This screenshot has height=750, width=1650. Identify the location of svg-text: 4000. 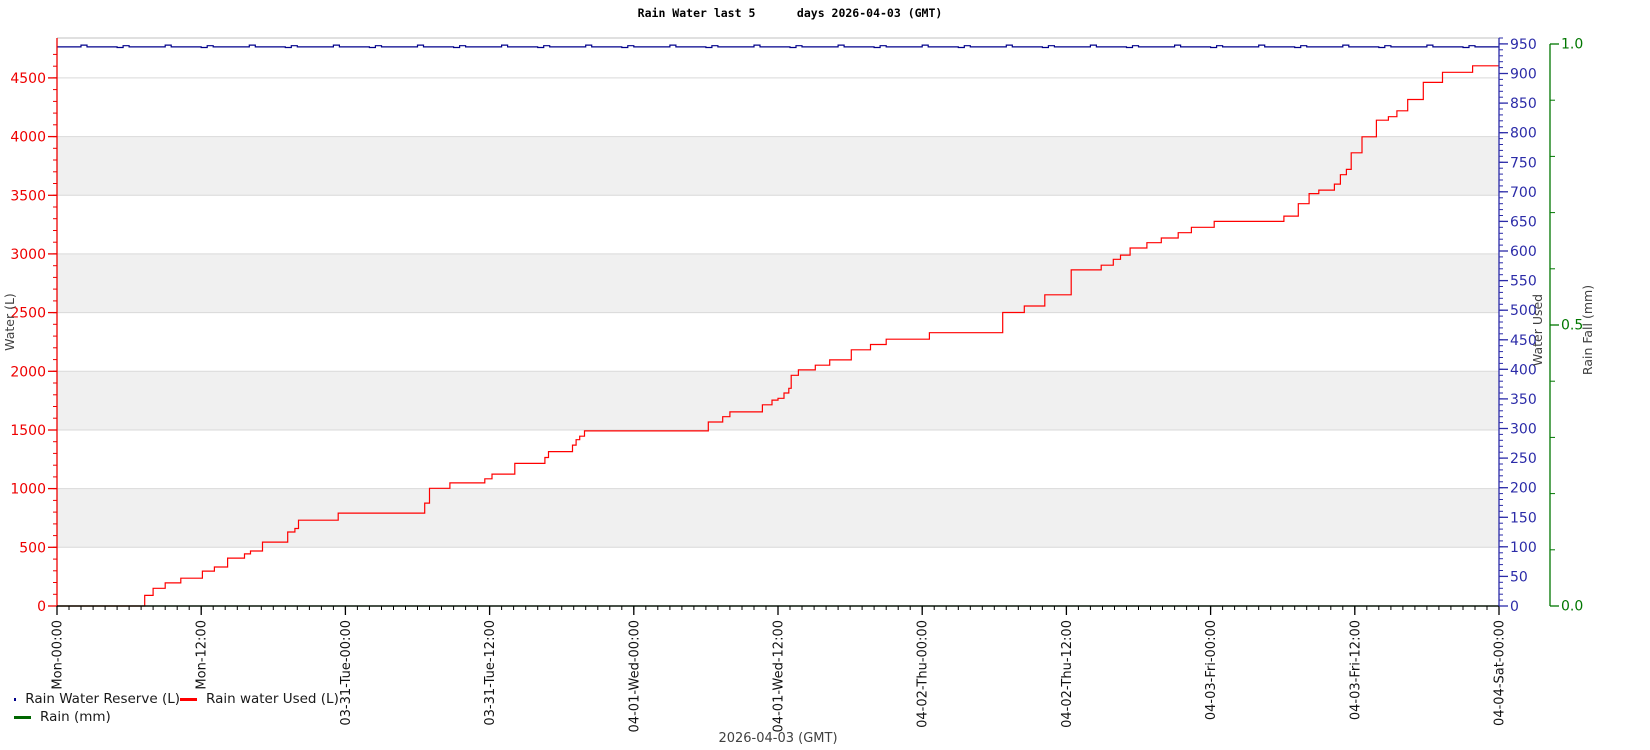
(28, 138).